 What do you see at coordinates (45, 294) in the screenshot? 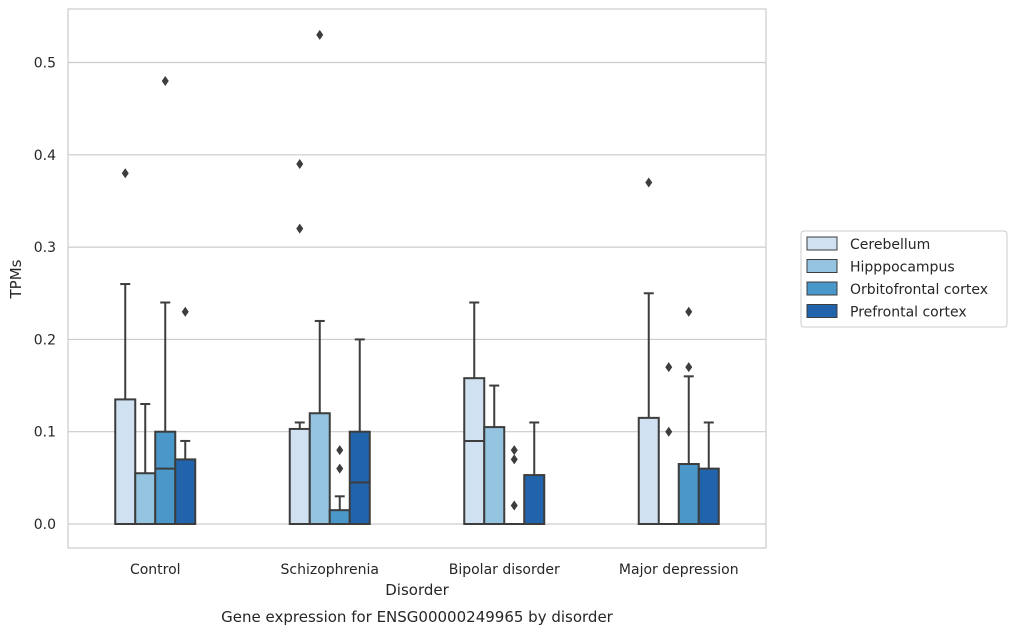
I see `y-axis-ticks: 0.0 0.1 0.2 0.3 0.4 0.5` at bounding box center [45, 294].